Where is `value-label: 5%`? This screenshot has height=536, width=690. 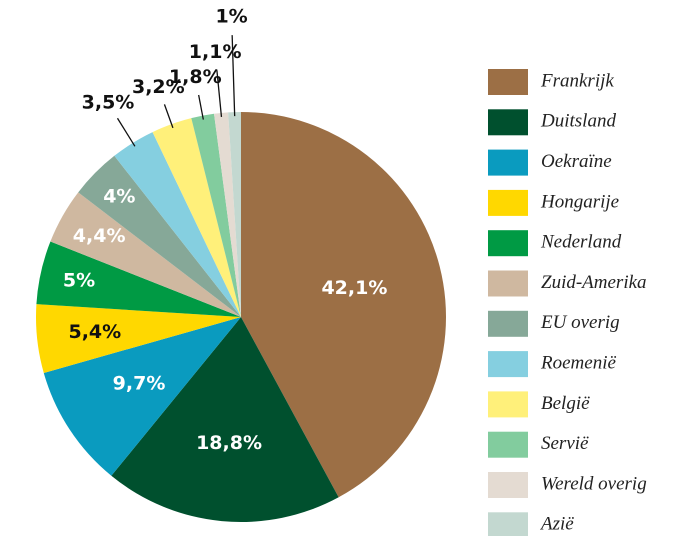
value-label: 5% is located at coordinates (79, 280).